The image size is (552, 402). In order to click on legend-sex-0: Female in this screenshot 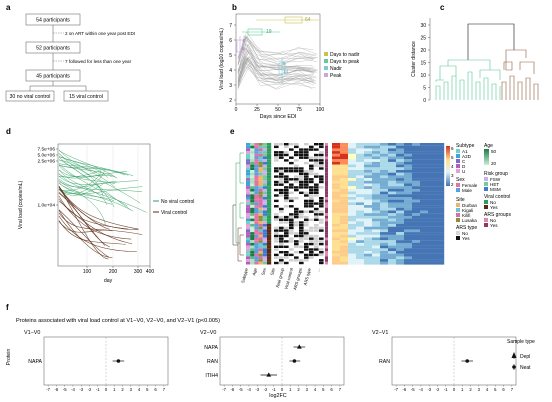, I will do `click(470, 185)`.